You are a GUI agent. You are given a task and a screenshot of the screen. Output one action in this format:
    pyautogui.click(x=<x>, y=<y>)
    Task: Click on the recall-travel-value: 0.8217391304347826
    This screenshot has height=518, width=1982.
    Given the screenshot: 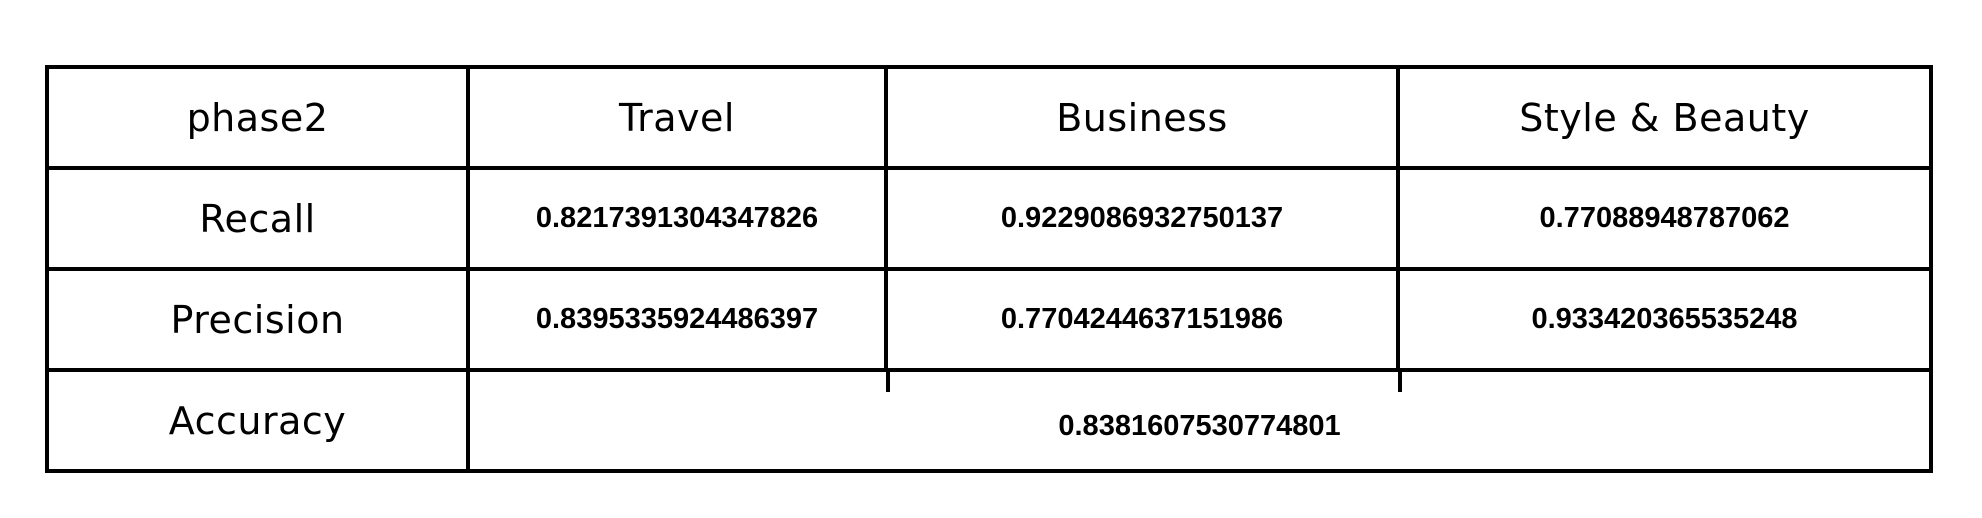 What is the action you would take?
    pyautogui.click(x=677, y=218)
    